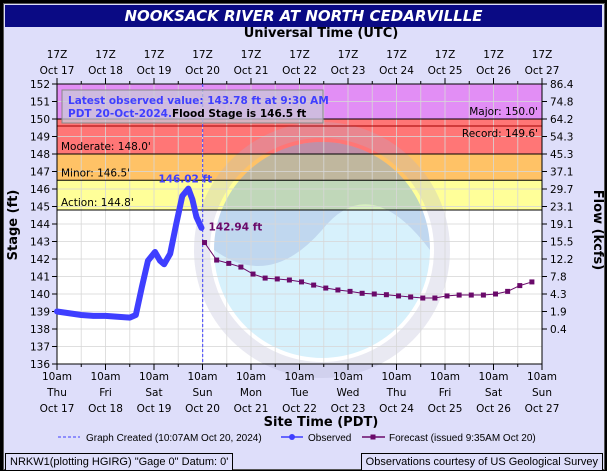  Describe the element at coordinates (13, 225) in the screenshot. I see `y-axis-title: Stage (ft)` at that location.